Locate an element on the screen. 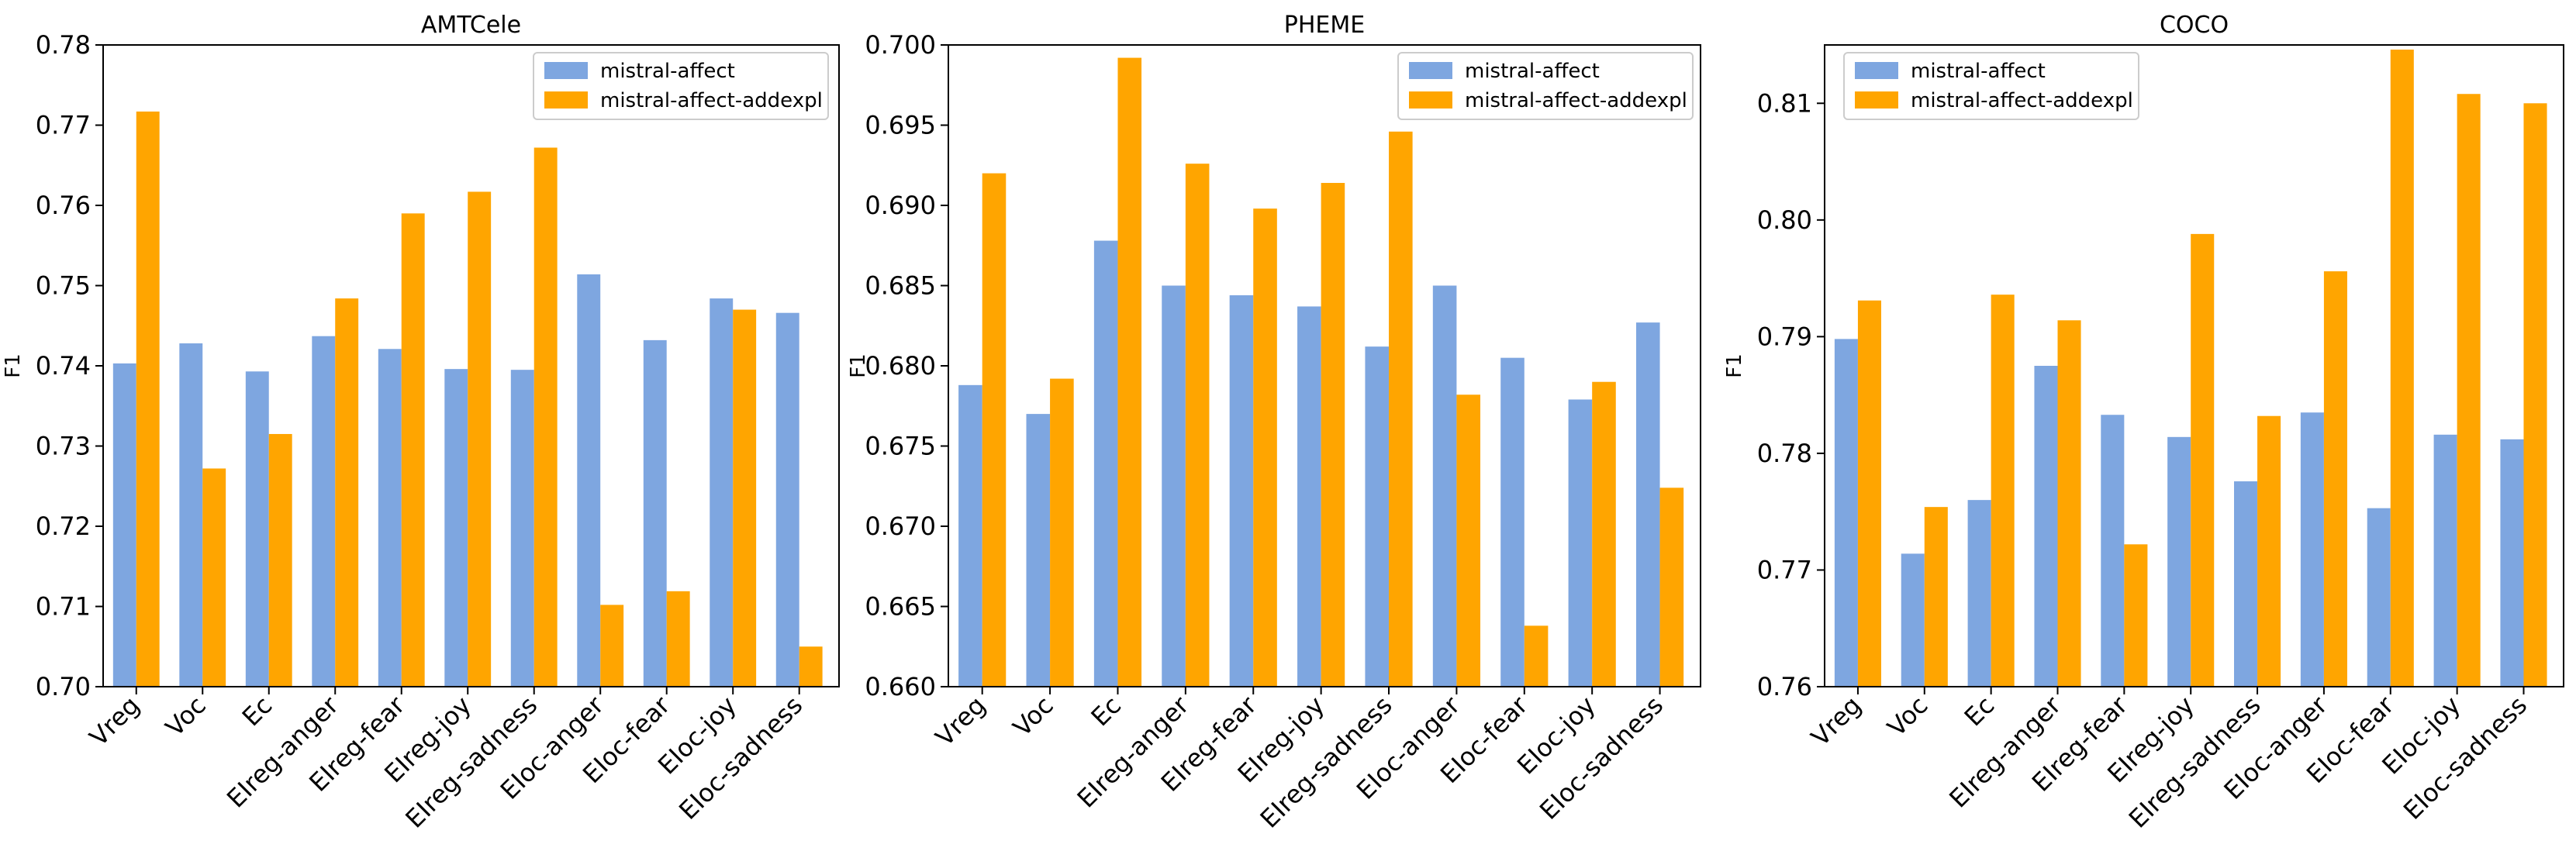 This screenshot has width=2576, height=851. bar-mistral-affect-addexpl-voc is located at coordinates (214, 577).